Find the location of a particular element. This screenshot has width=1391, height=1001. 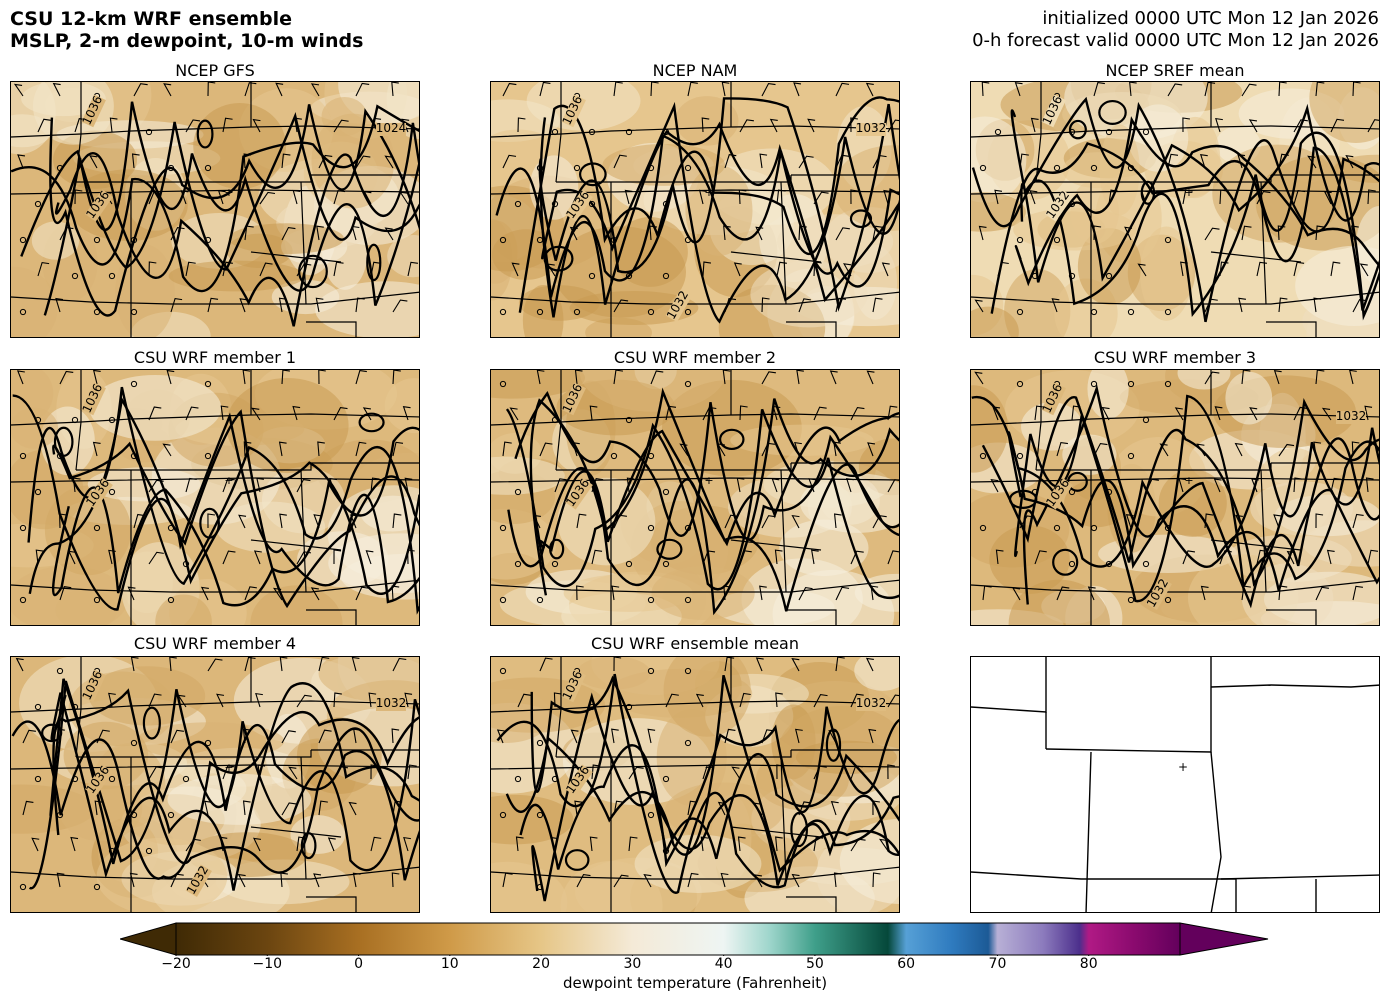

panel-title: CSU WRF member 3 is located at coordinates (1175, 357).